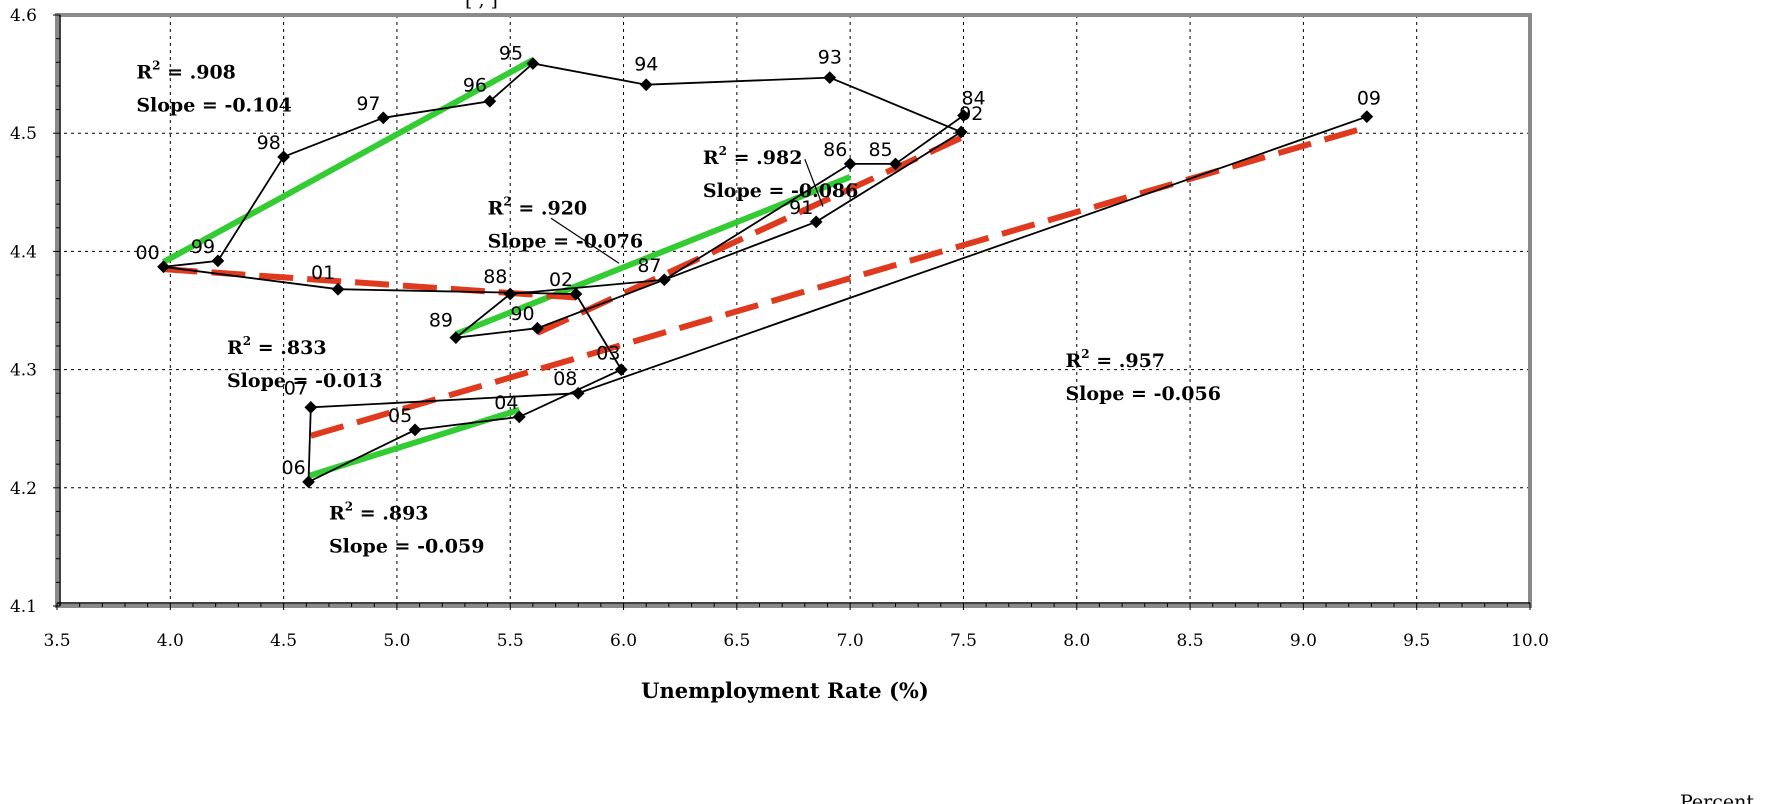 Image resolution: width=1782 pixels, height=804 pixels. I want to click on top-caption: [ , ], so click(481, 5).